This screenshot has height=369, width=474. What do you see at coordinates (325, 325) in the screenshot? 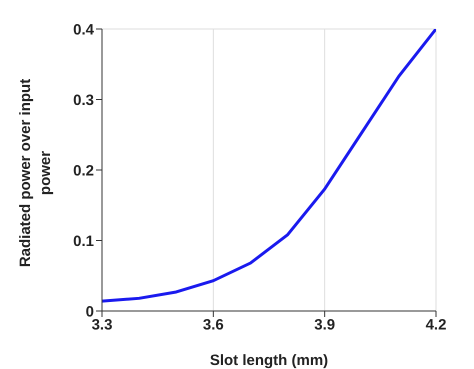
I see `x-tick-label: 3.9` at bounding box center [325, 325].